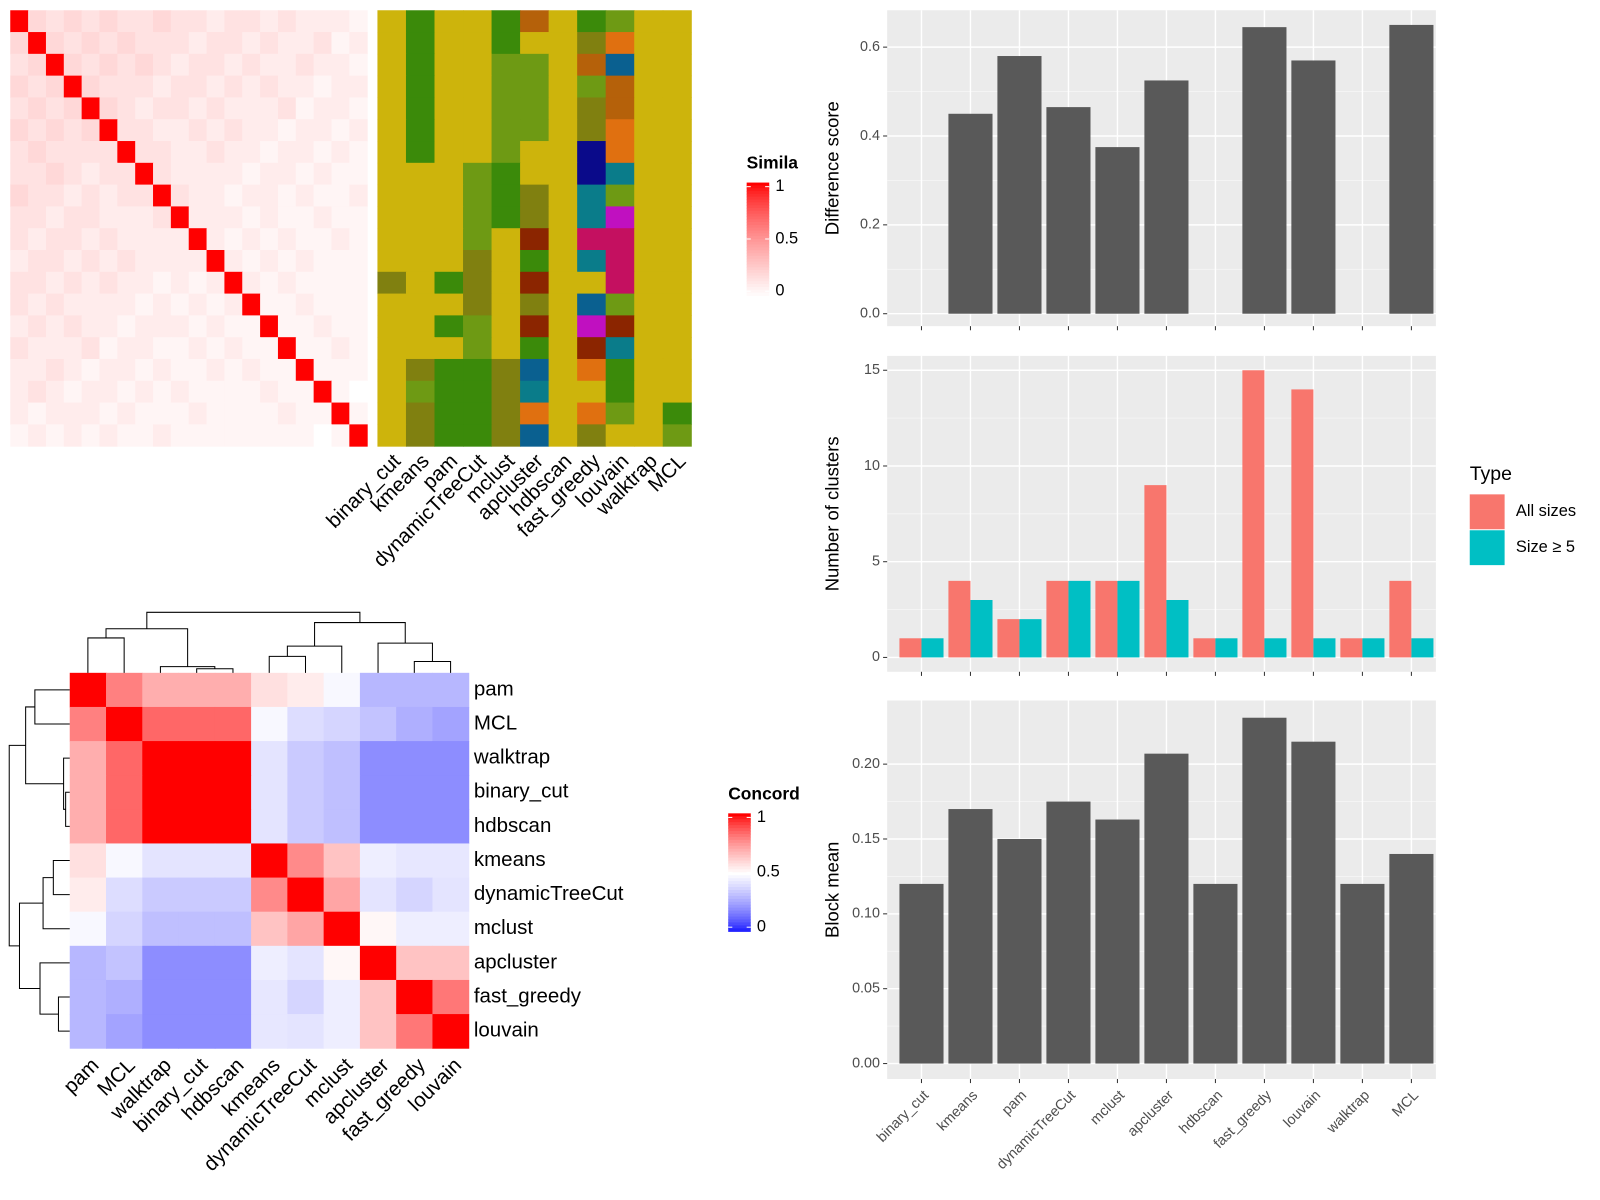  Describe the element at coordinates (872, 466) in the screenshot. I see `y-tick-label: 10` at that location.